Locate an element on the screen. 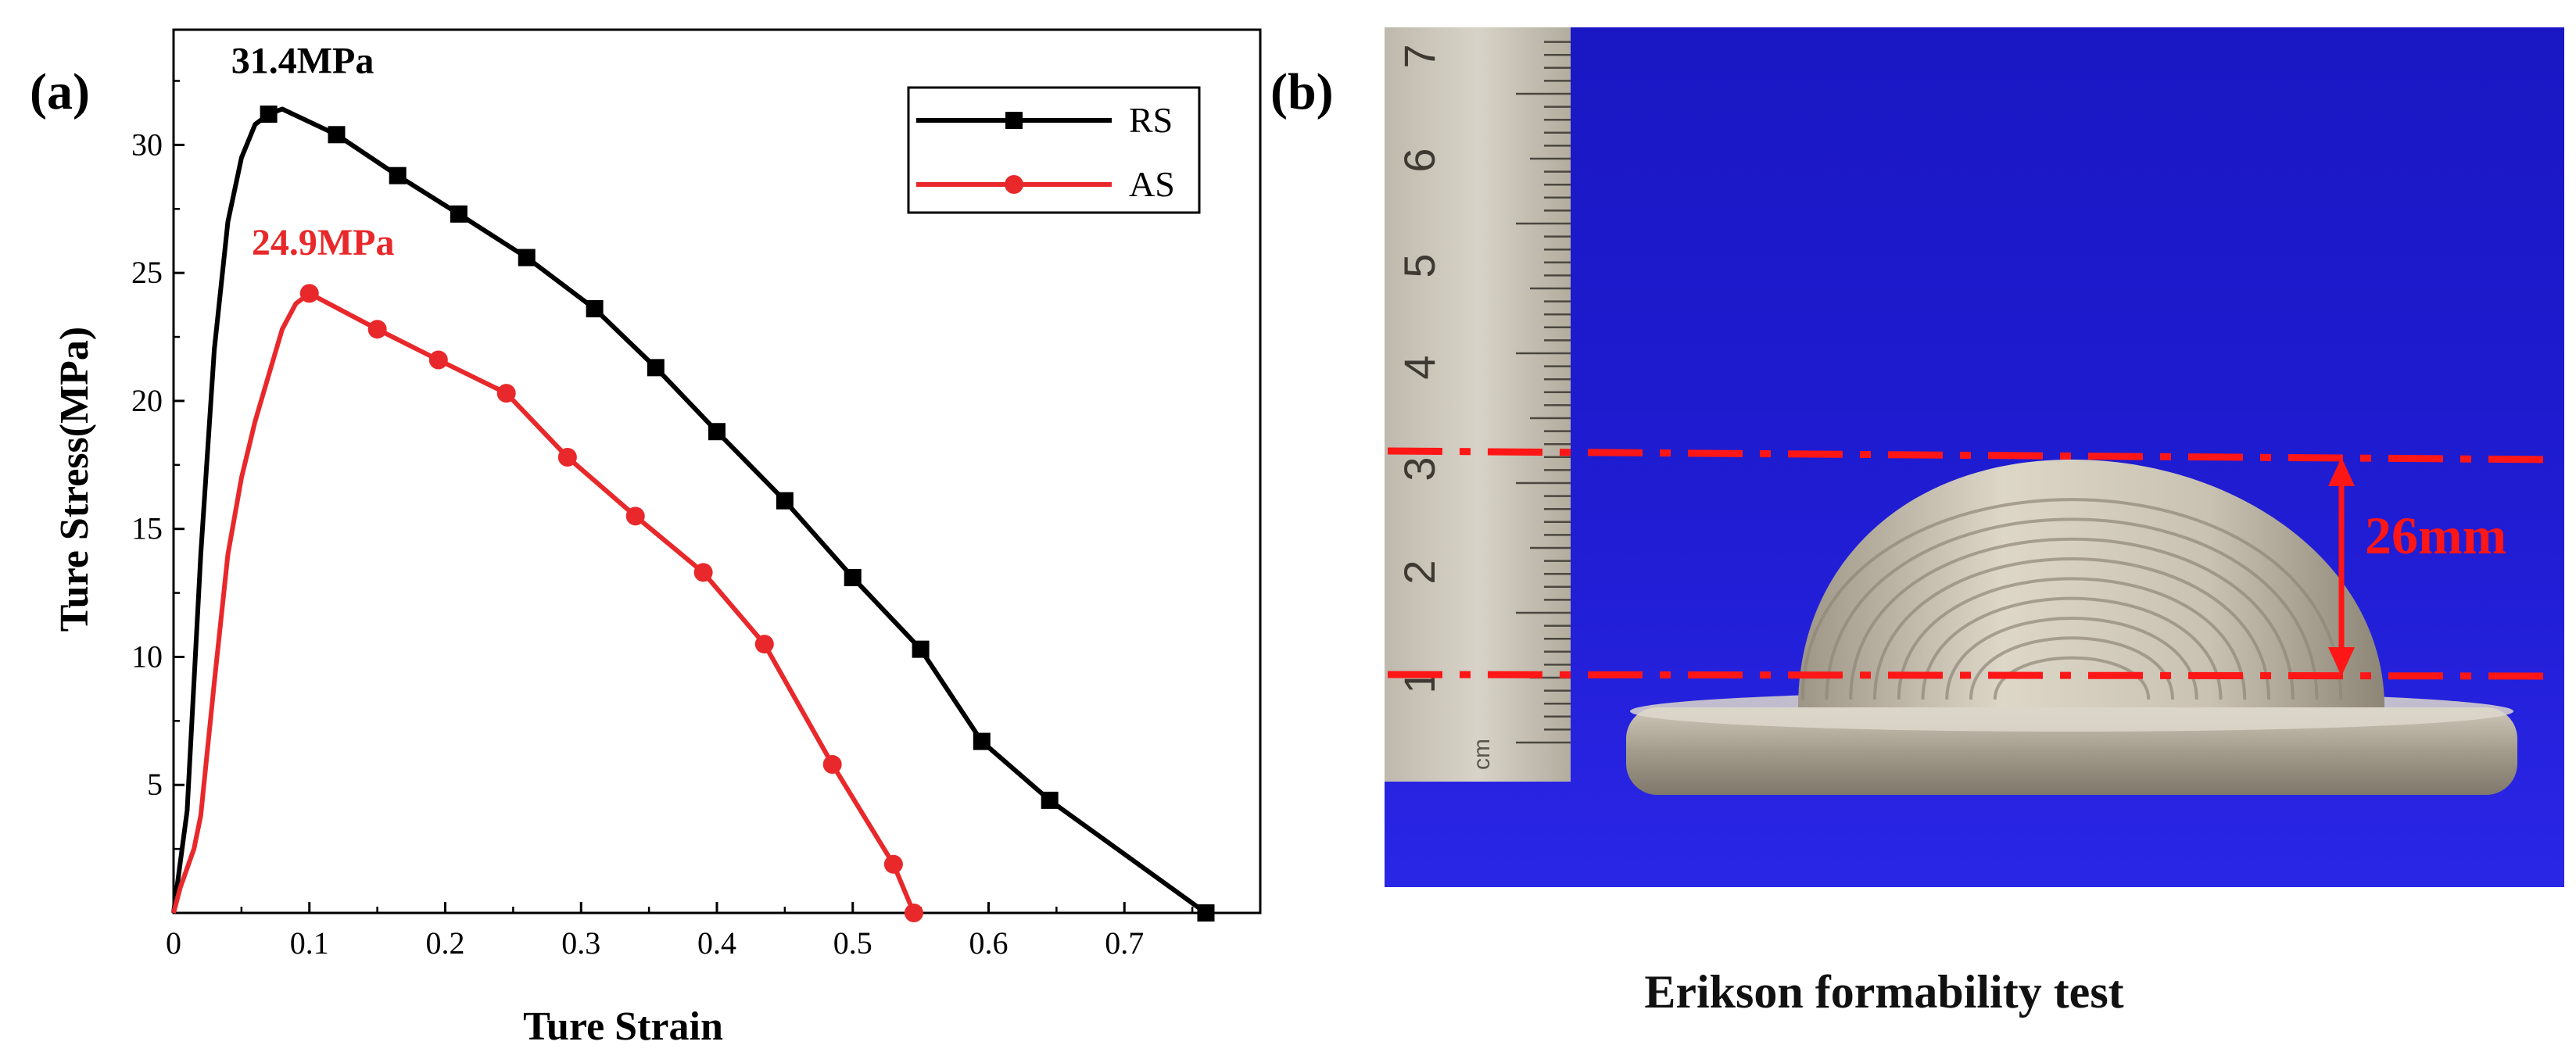 The image size is (2576, 1063). ruler-ticks is located at coordinates (1543, 392).